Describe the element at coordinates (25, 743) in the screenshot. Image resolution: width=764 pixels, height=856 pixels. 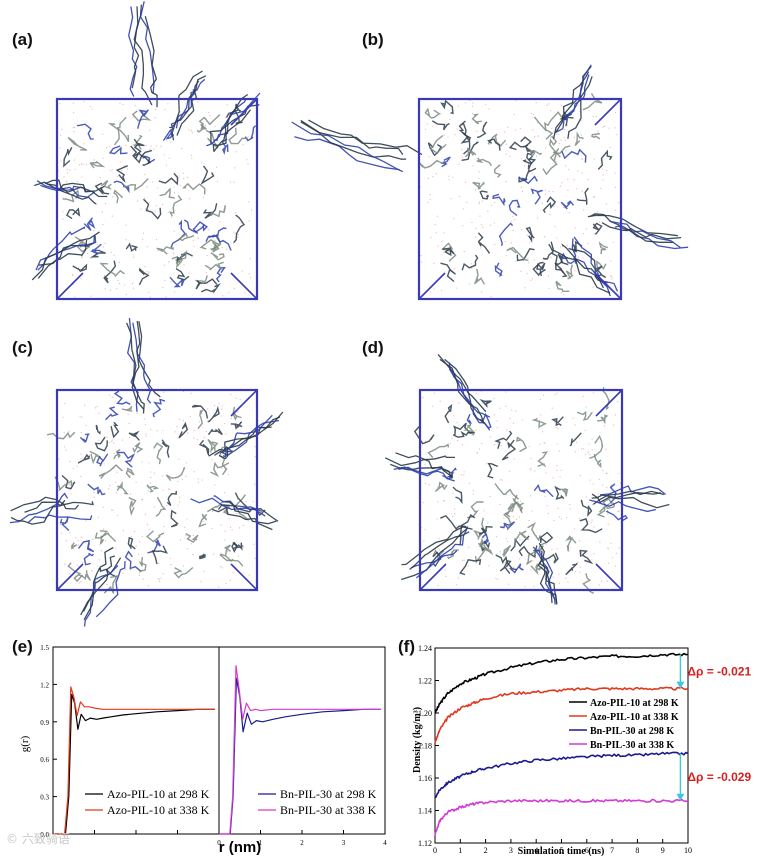
I see `rdf-ylabel: g(r)` at that location.